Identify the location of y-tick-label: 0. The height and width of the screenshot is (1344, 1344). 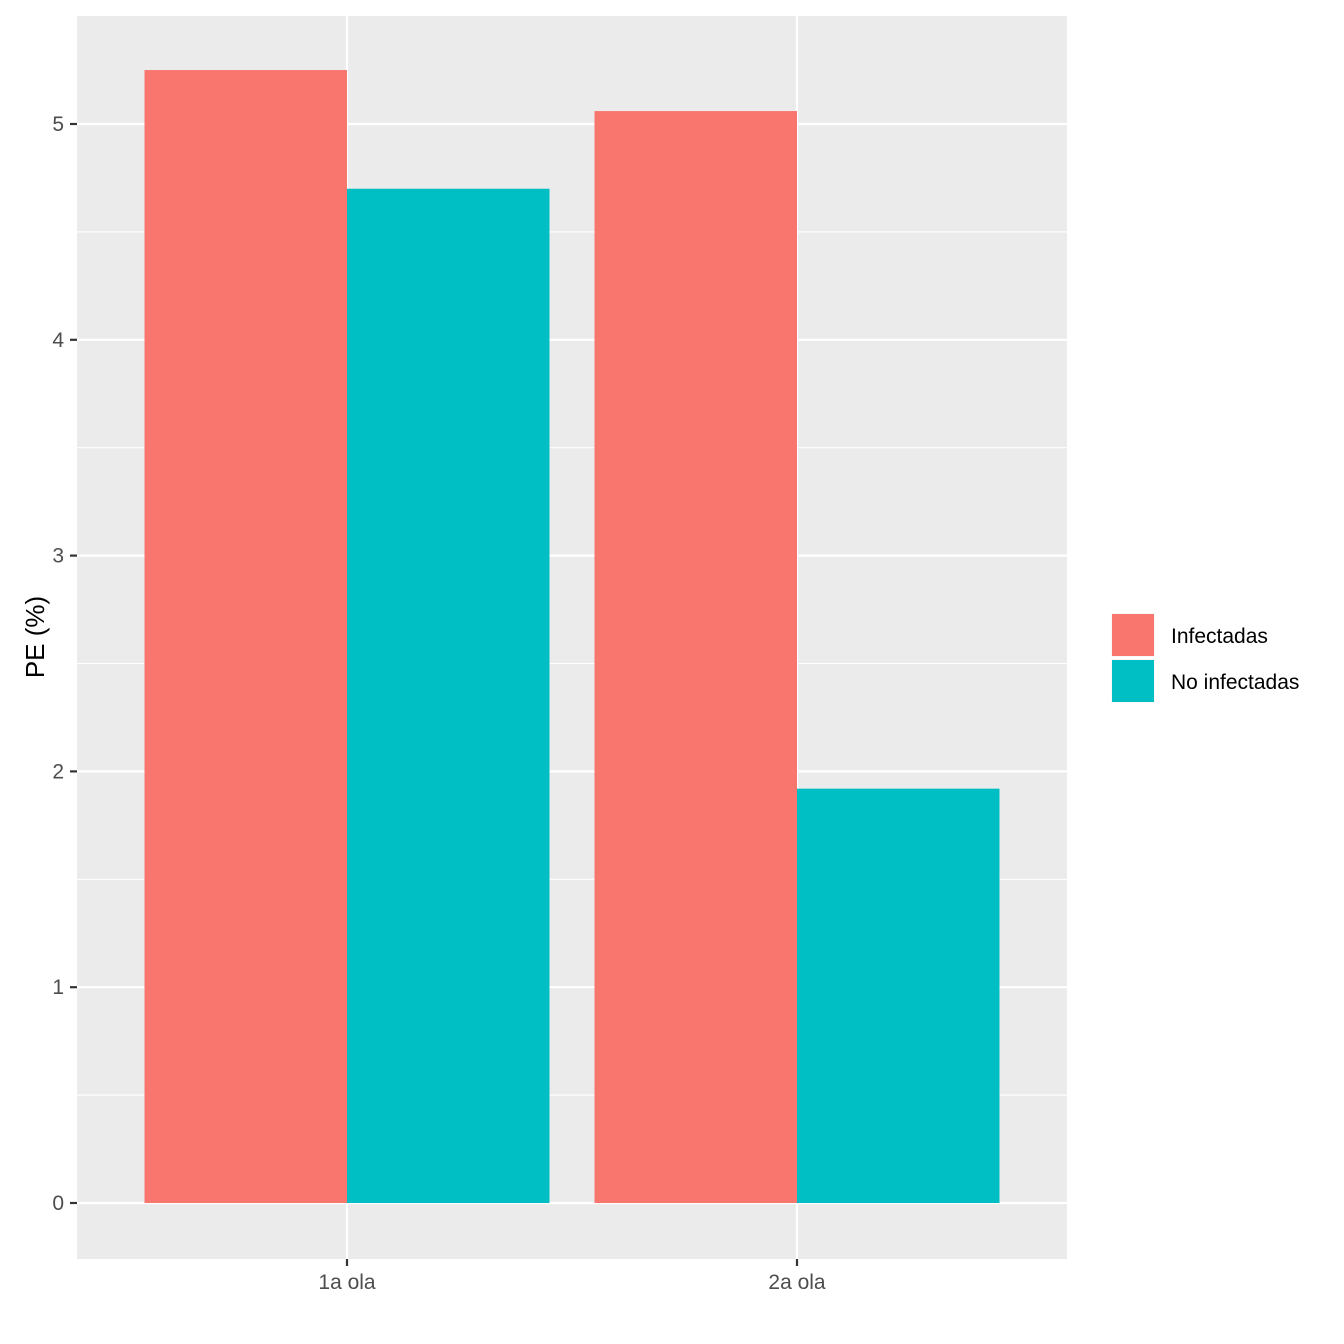
(58, 1203).